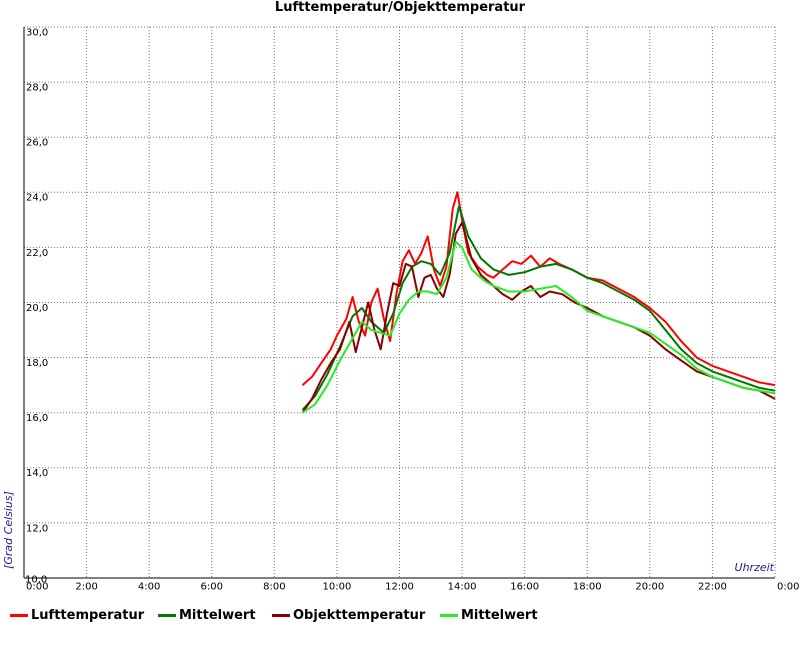 The width and height of the screenshot is (800, 650). I want to click on y-tick-label: 22,0, so click(37, 253).